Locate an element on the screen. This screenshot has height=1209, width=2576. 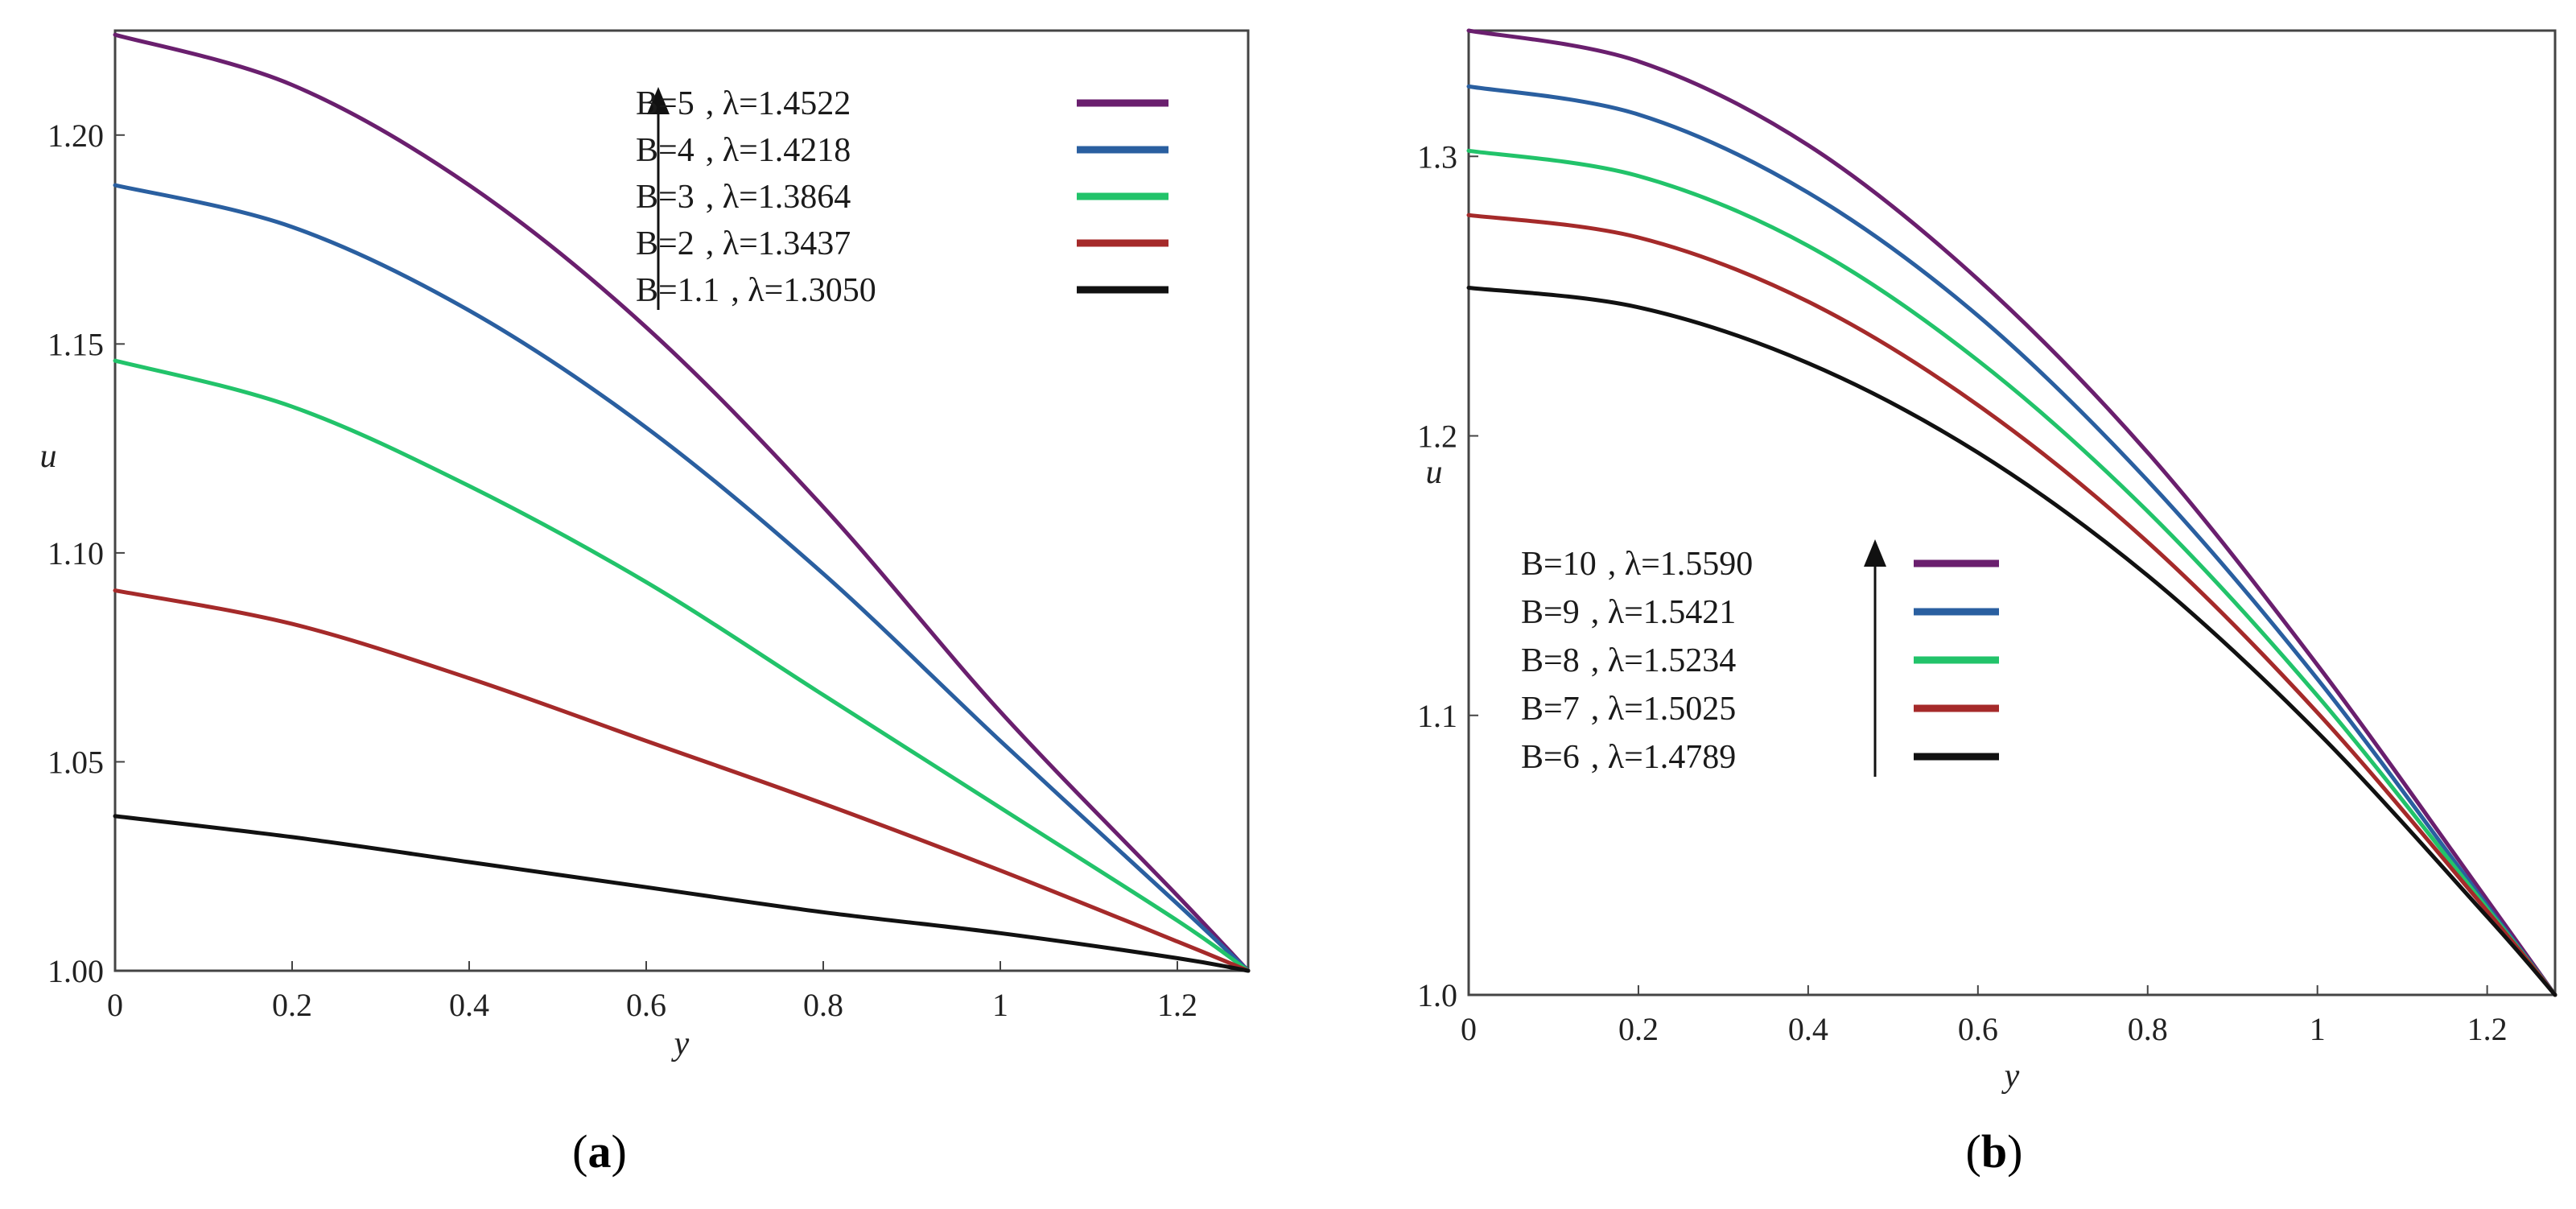
y-axis-label-a: u is located at coordinates (48, 456).